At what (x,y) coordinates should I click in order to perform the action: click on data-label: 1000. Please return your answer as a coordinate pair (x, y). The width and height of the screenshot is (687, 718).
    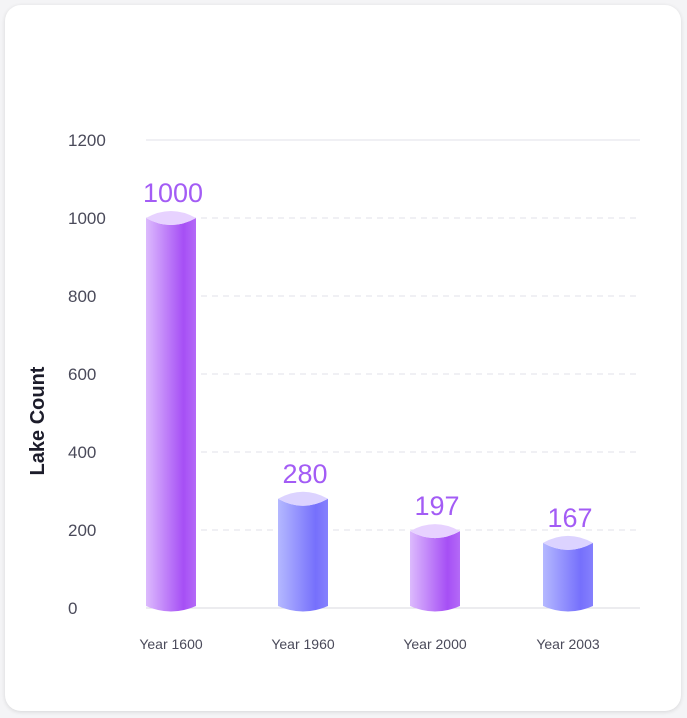
    Looking at the image, I should click on (173, 193).